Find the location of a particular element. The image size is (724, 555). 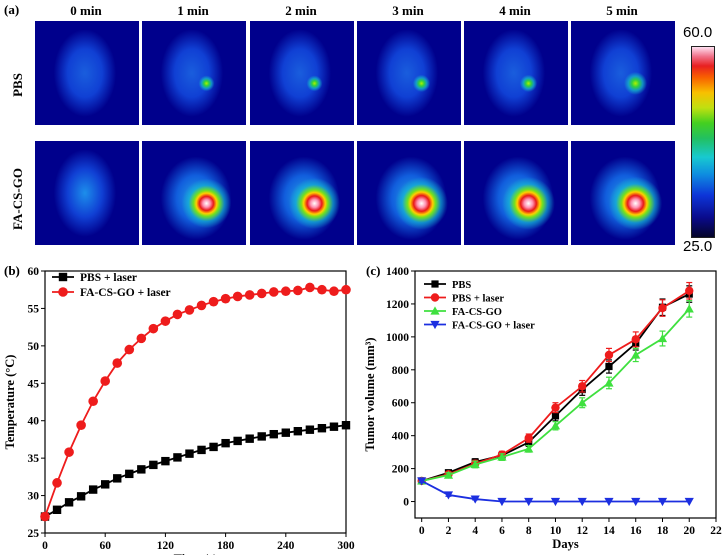

x-tick-label: 20 is located at coordinates (689, 531).